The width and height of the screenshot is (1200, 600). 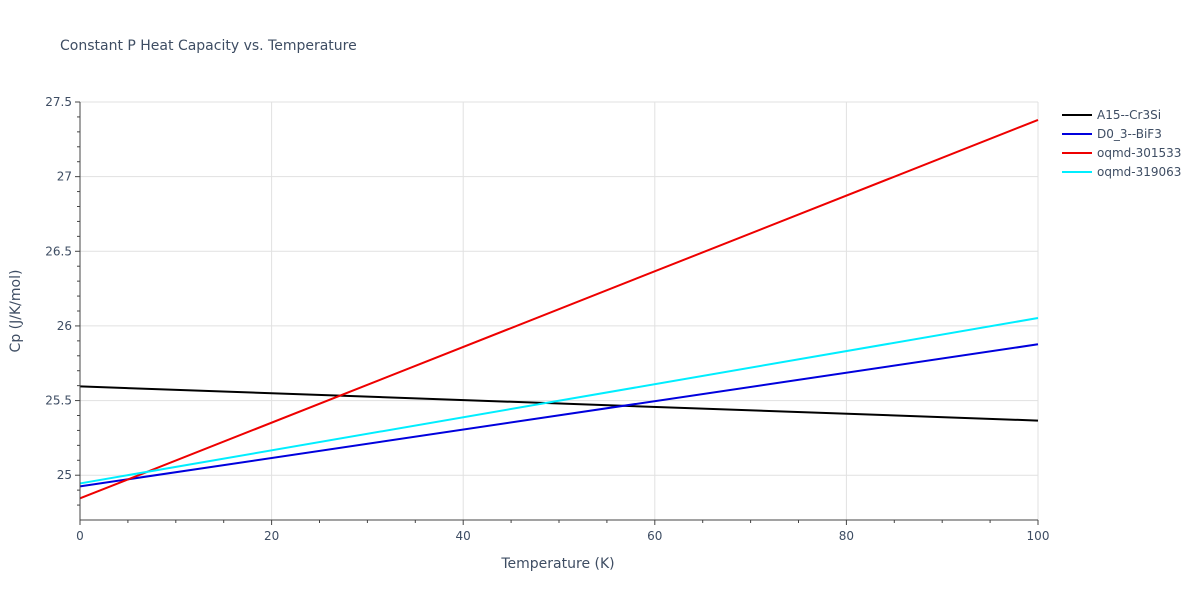 I want to click on series-line, so click(x=559, y=403).